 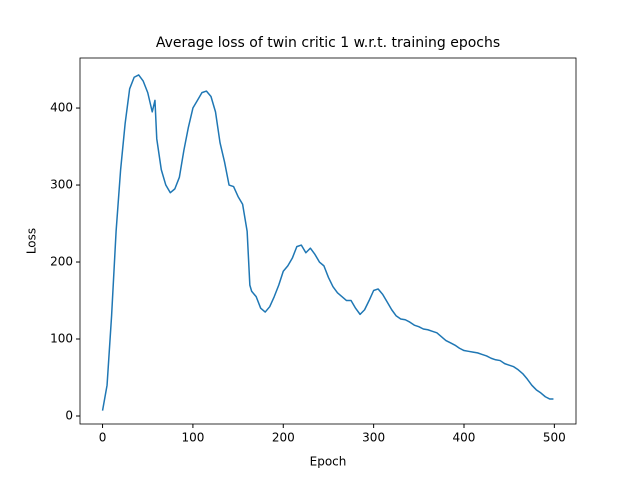 I want to click on y-axis-label: Loss, so click(x=32, y=241).